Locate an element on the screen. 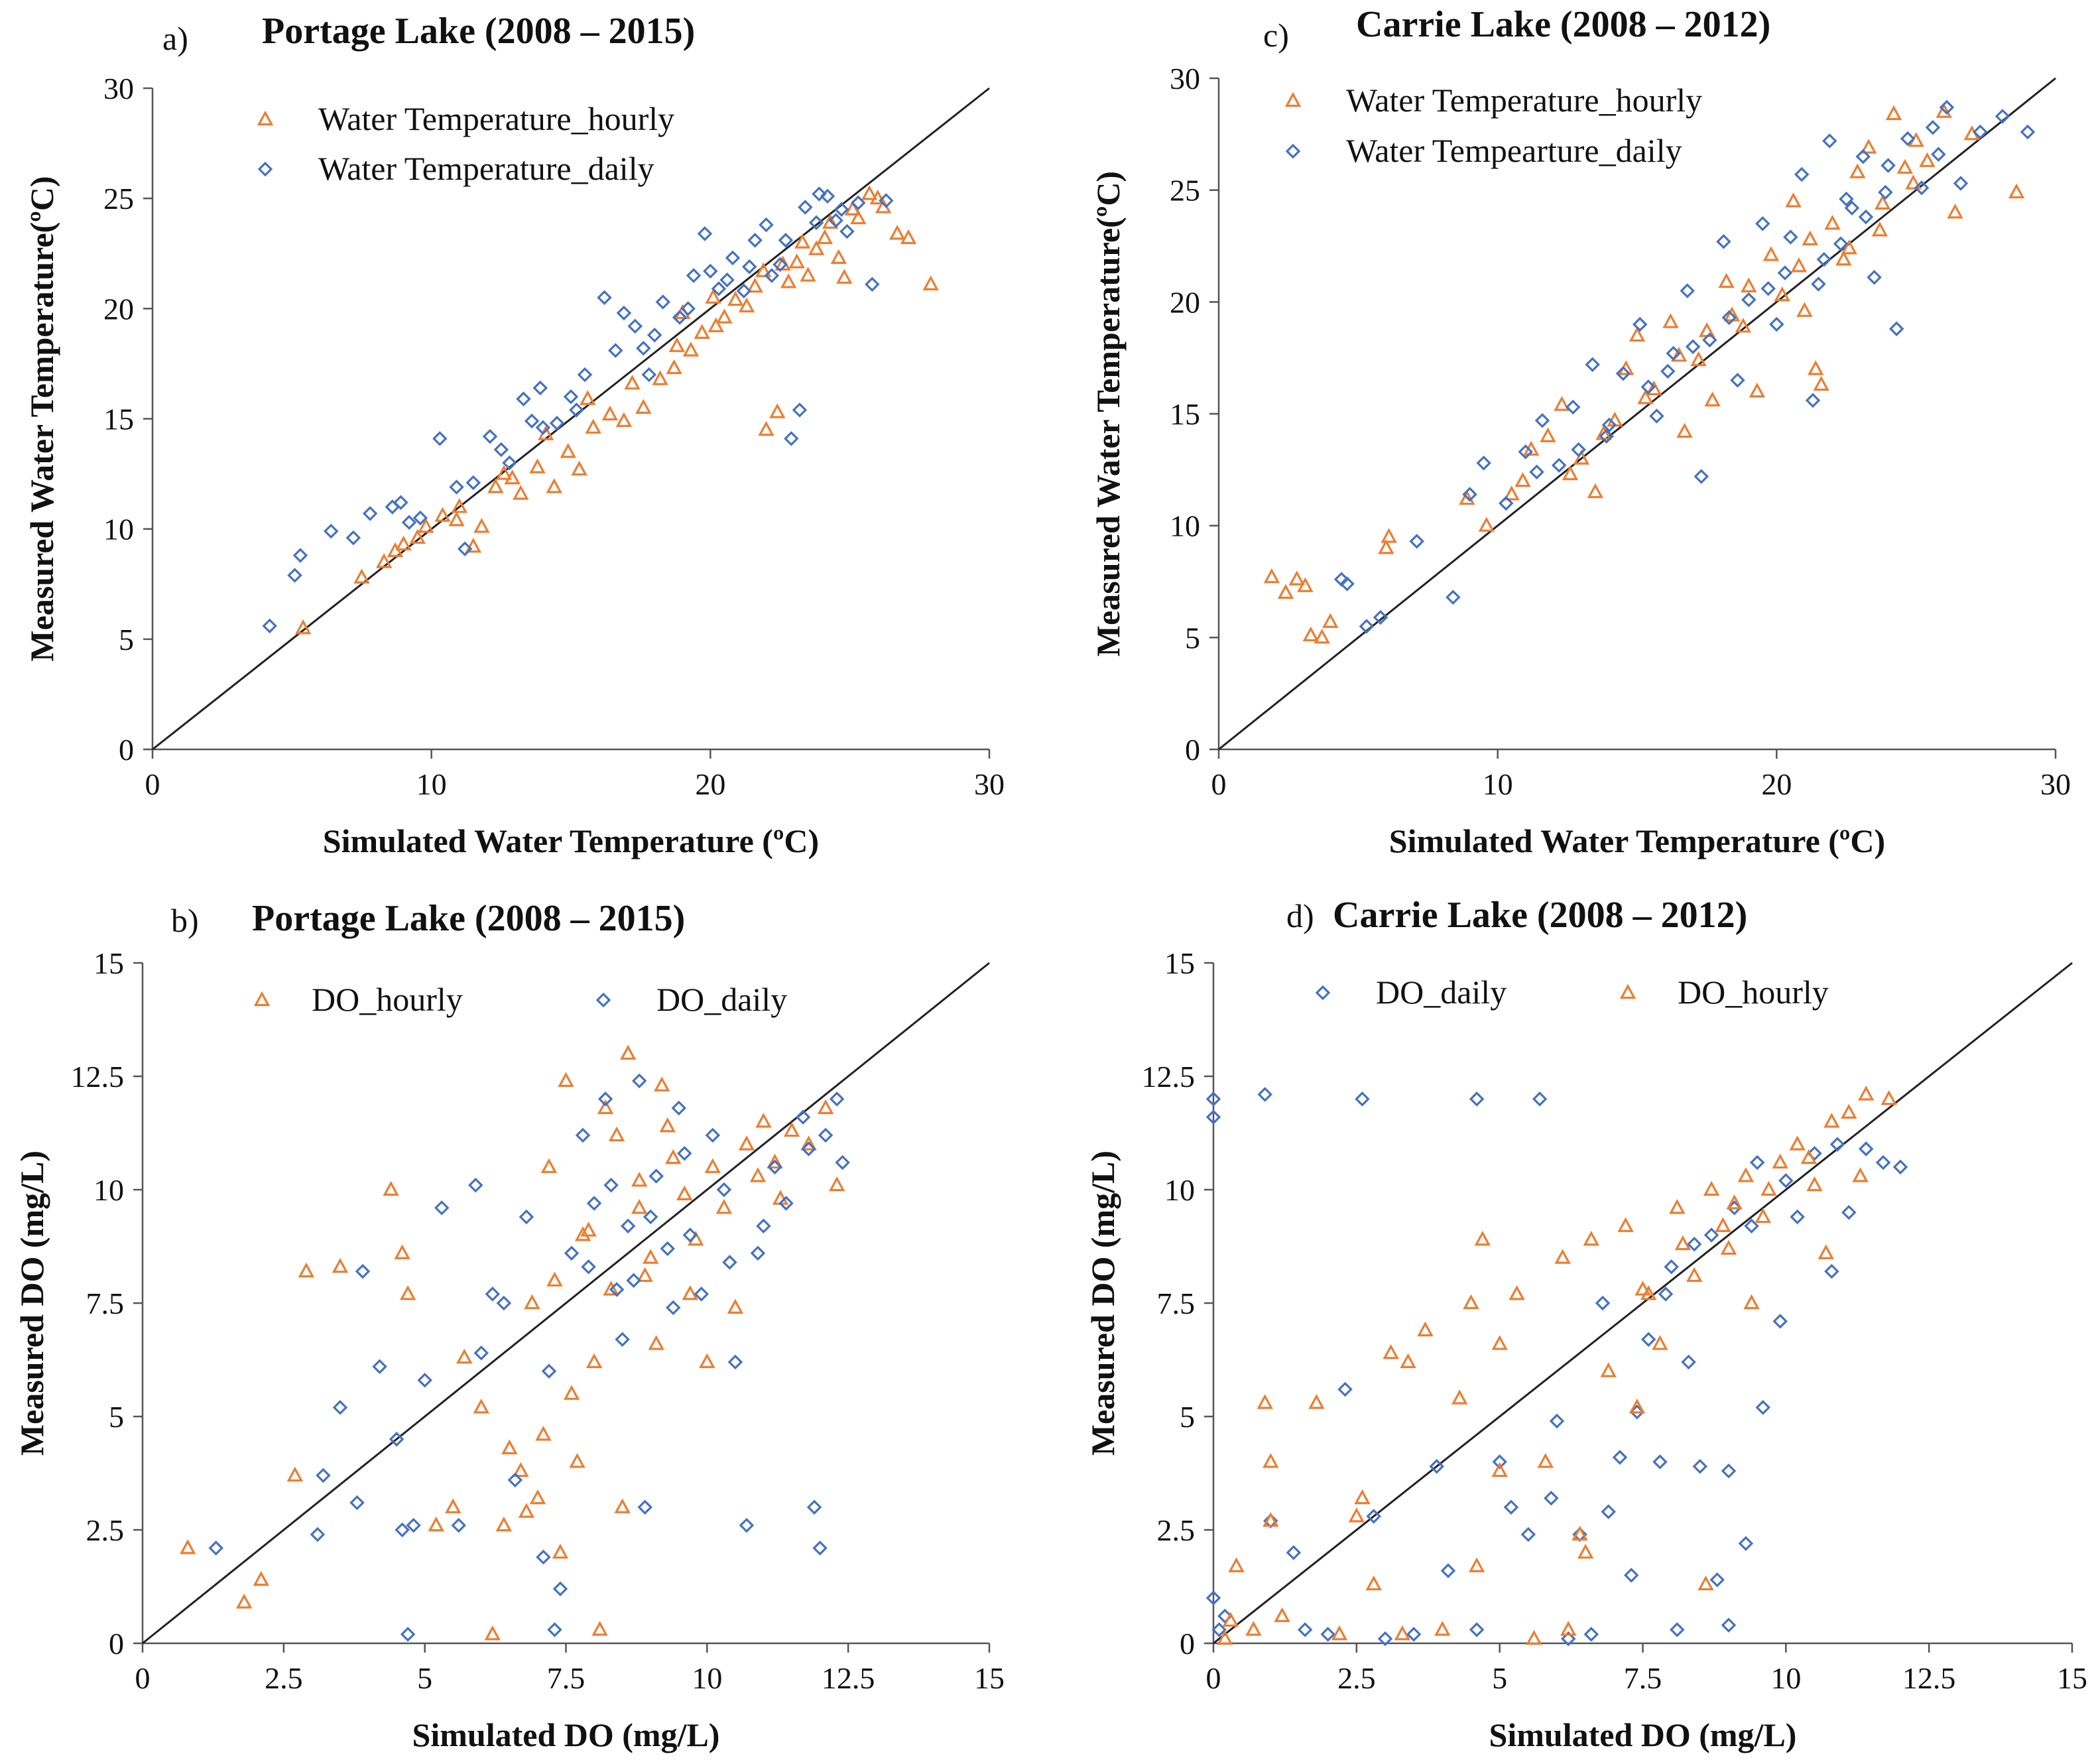  y-axis-title: Measured Water Temperature(ºC) is located at coordinates (1108, 414).